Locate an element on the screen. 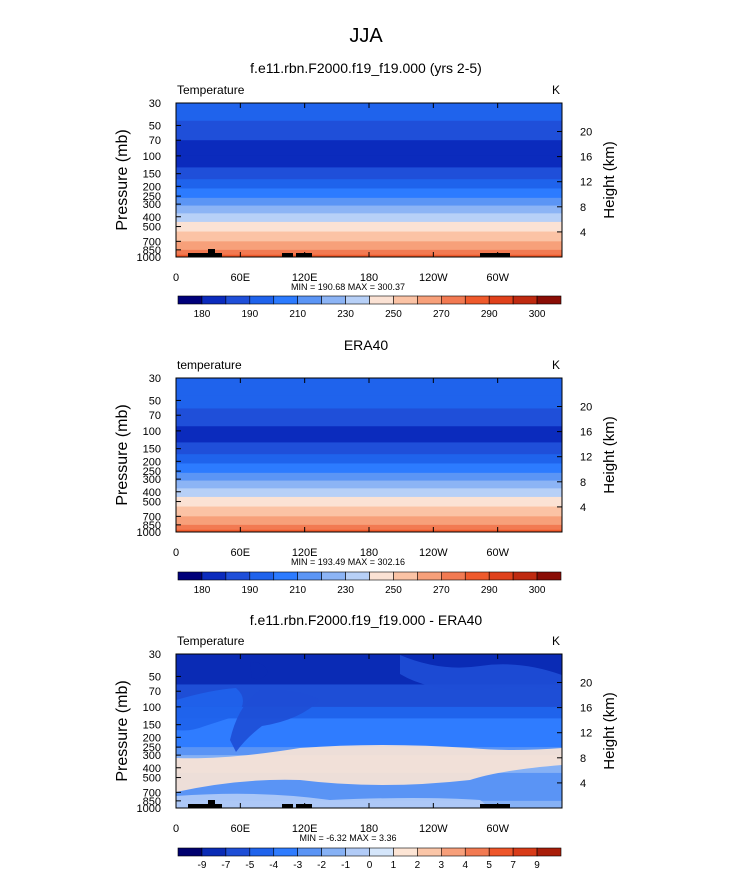  y-tick-label: 1000 is located at coordinates (149, 809).